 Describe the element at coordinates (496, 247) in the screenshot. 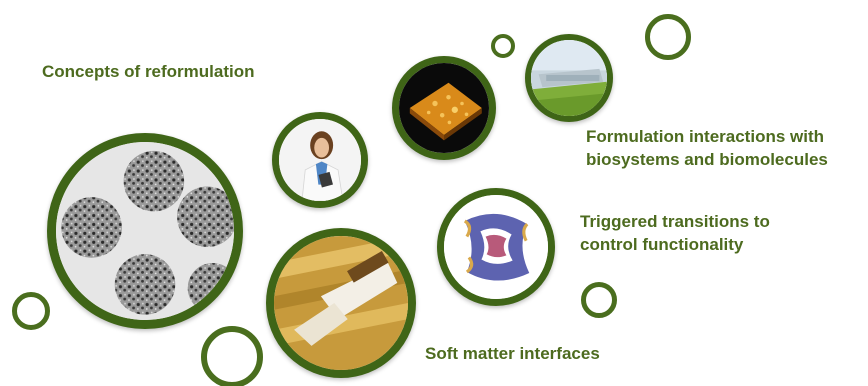

I see `gyroid-structure-image` at that location.